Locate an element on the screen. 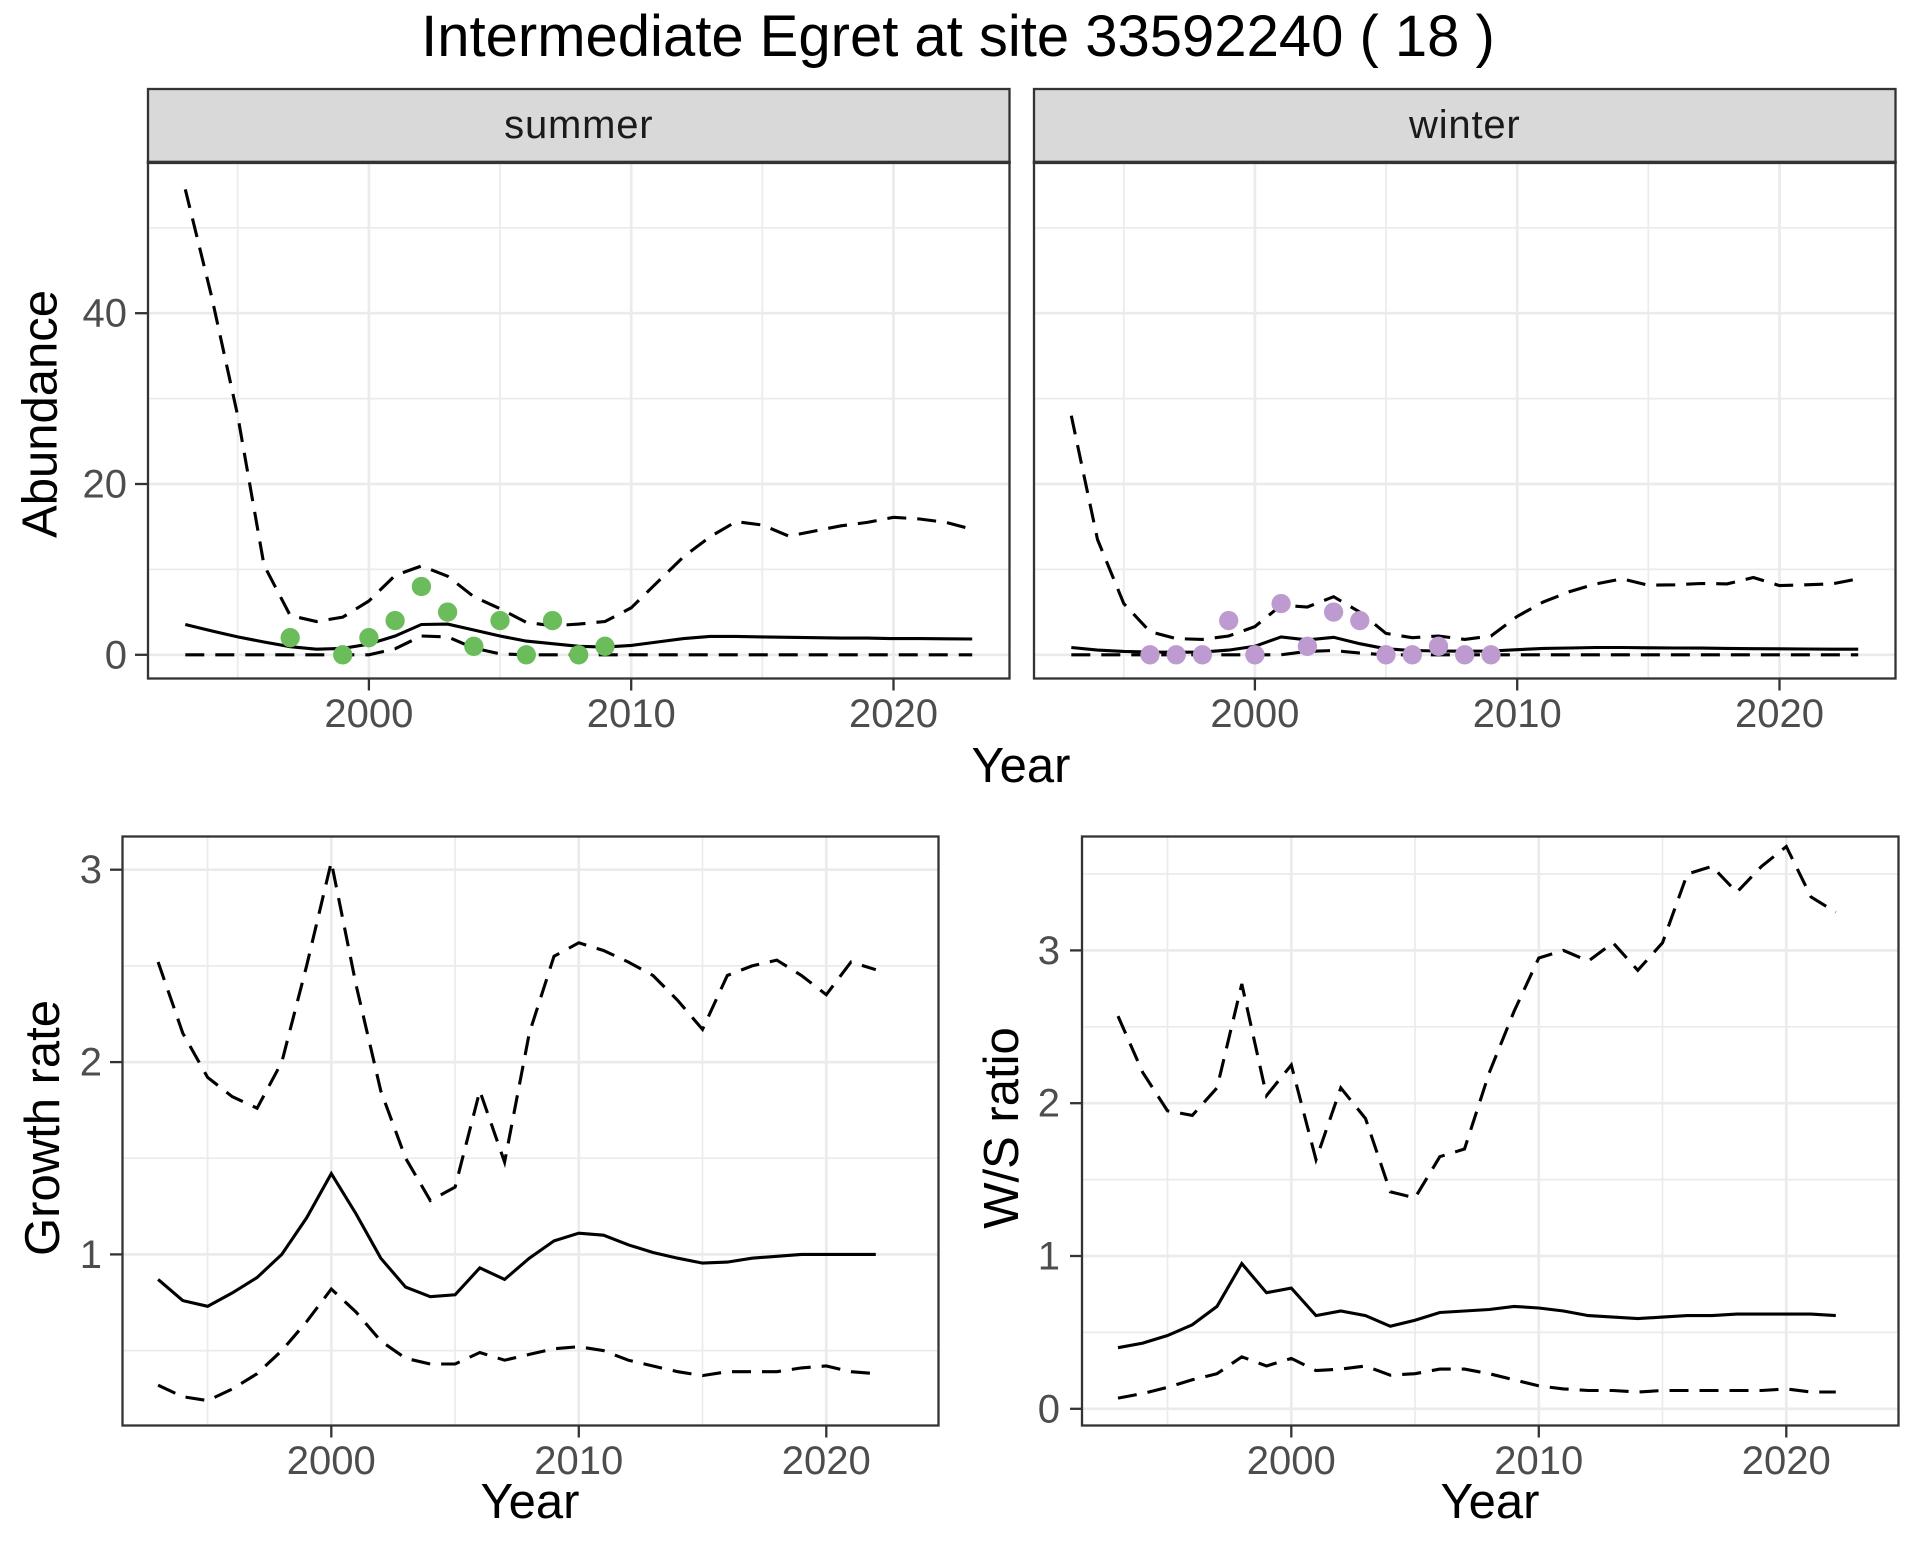  svg-text: Abundance is located at coordinates (41, 414).